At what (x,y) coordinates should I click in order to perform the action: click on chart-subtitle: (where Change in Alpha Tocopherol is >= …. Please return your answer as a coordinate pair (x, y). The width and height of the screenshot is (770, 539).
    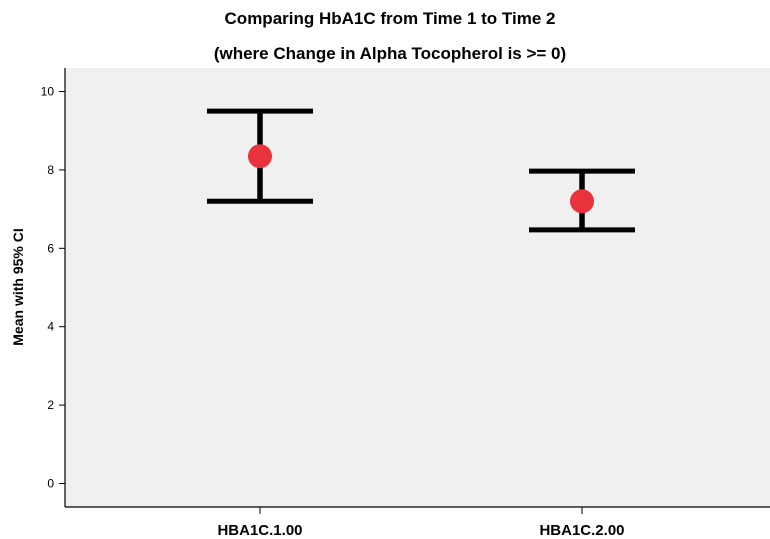
    Looking at the image, I should click on (390, 53).